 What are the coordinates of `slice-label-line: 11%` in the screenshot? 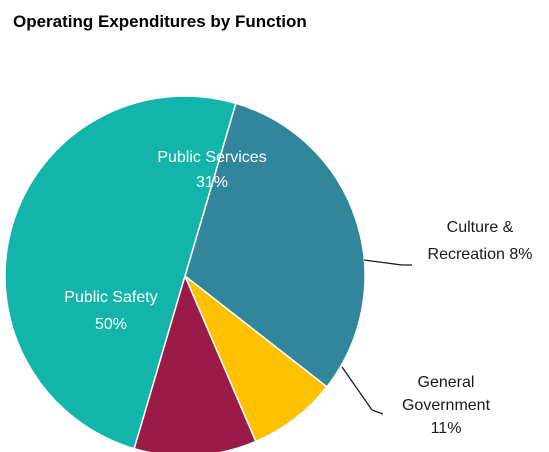 It's located at (446, 428).